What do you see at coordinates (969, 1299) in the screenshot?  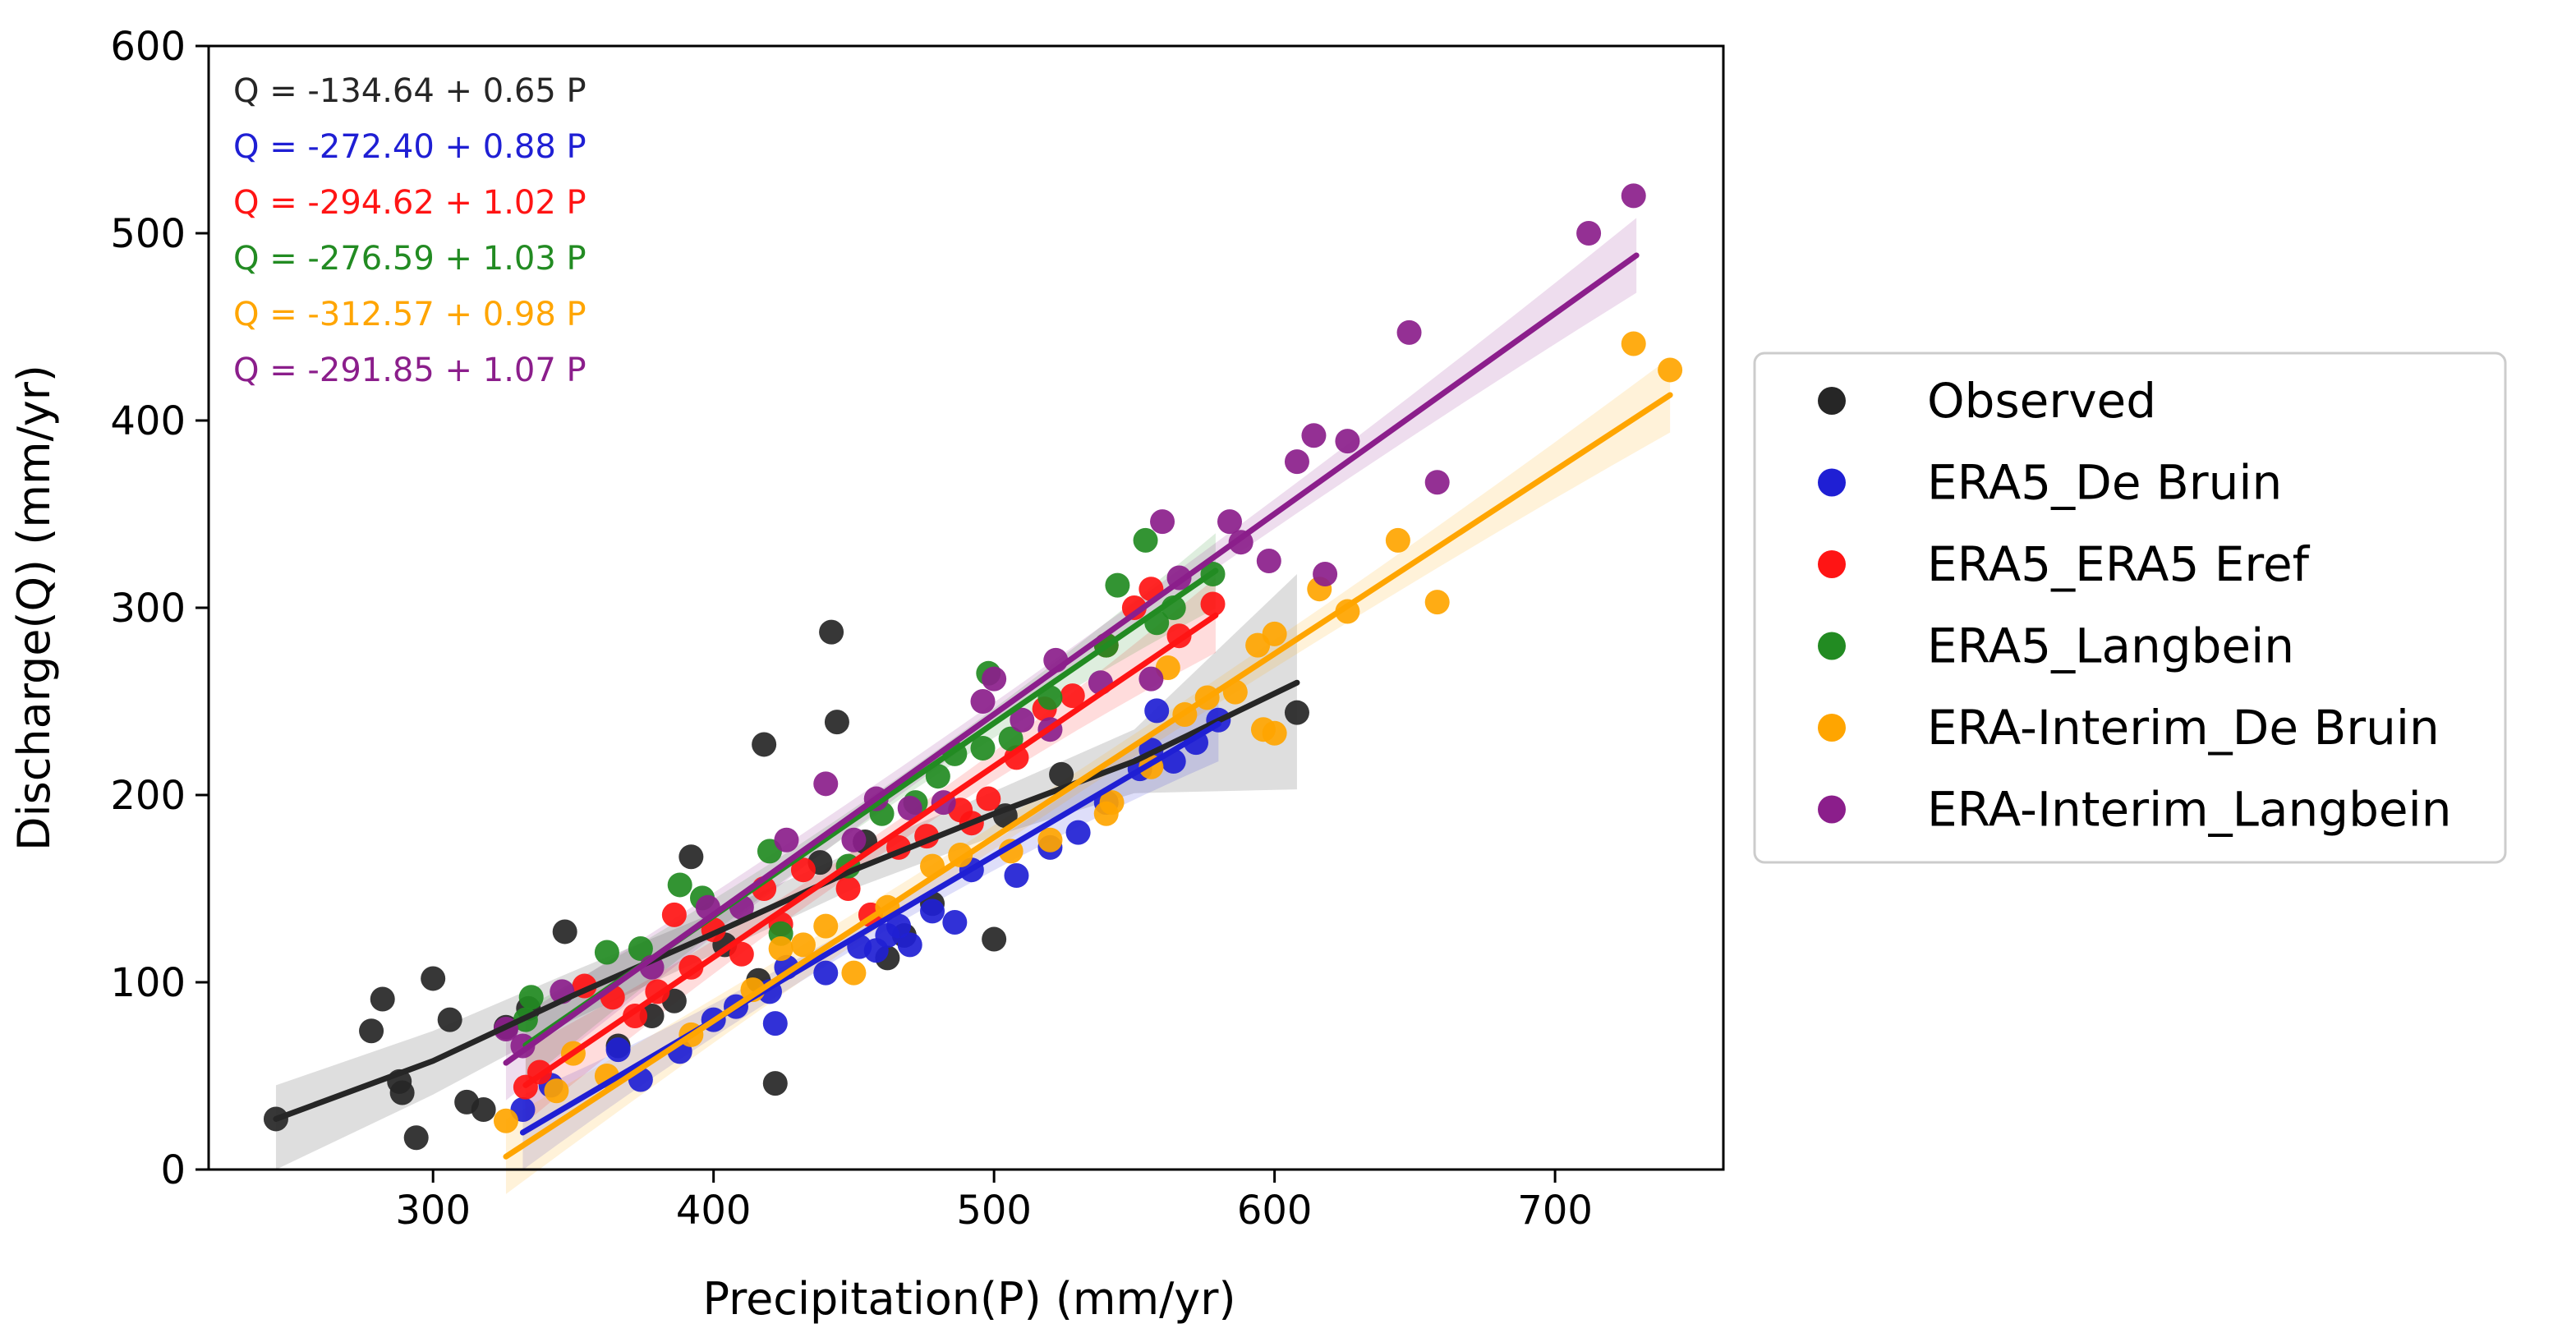 I see `x-axis-title: Precipitation(P) (mm/yr)` at bounding box center [969, 1299].